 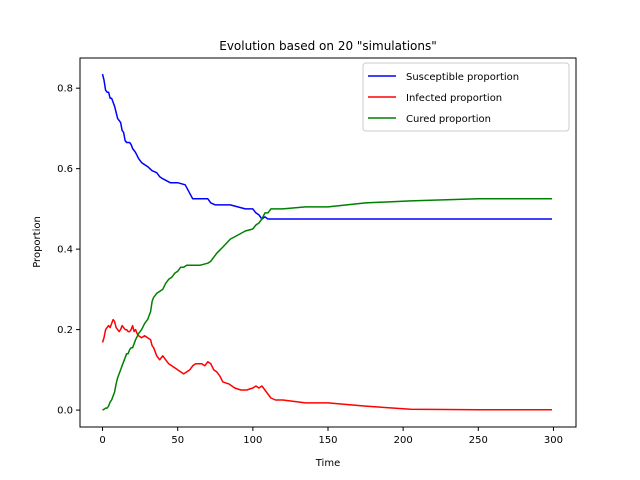 I want to click on y-tick-label: 0.0, so click(x=65, y=411).